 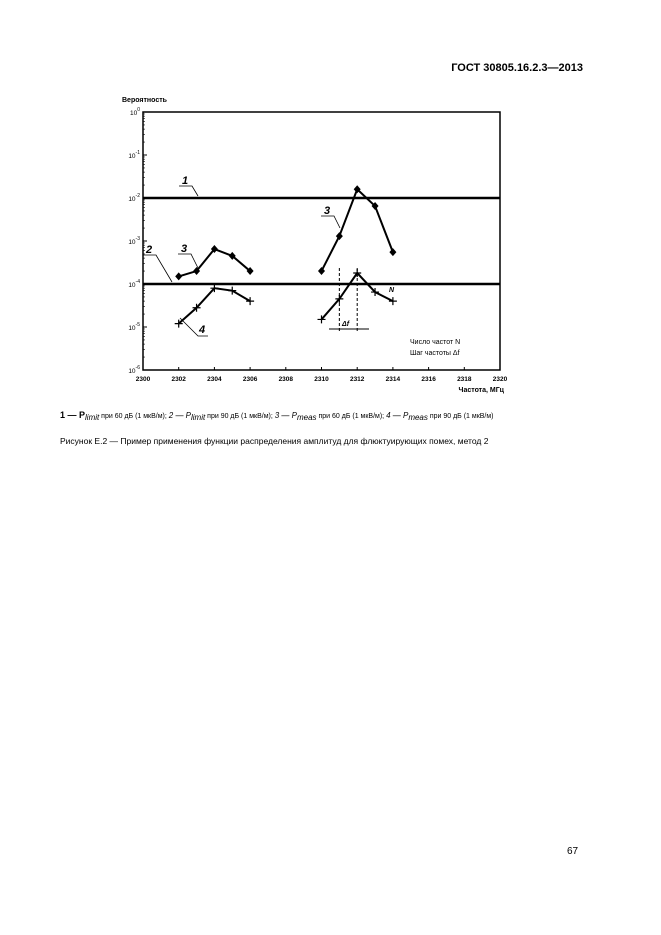 I want to click on x-tick-label: 2310, so click(x=321, y=379).